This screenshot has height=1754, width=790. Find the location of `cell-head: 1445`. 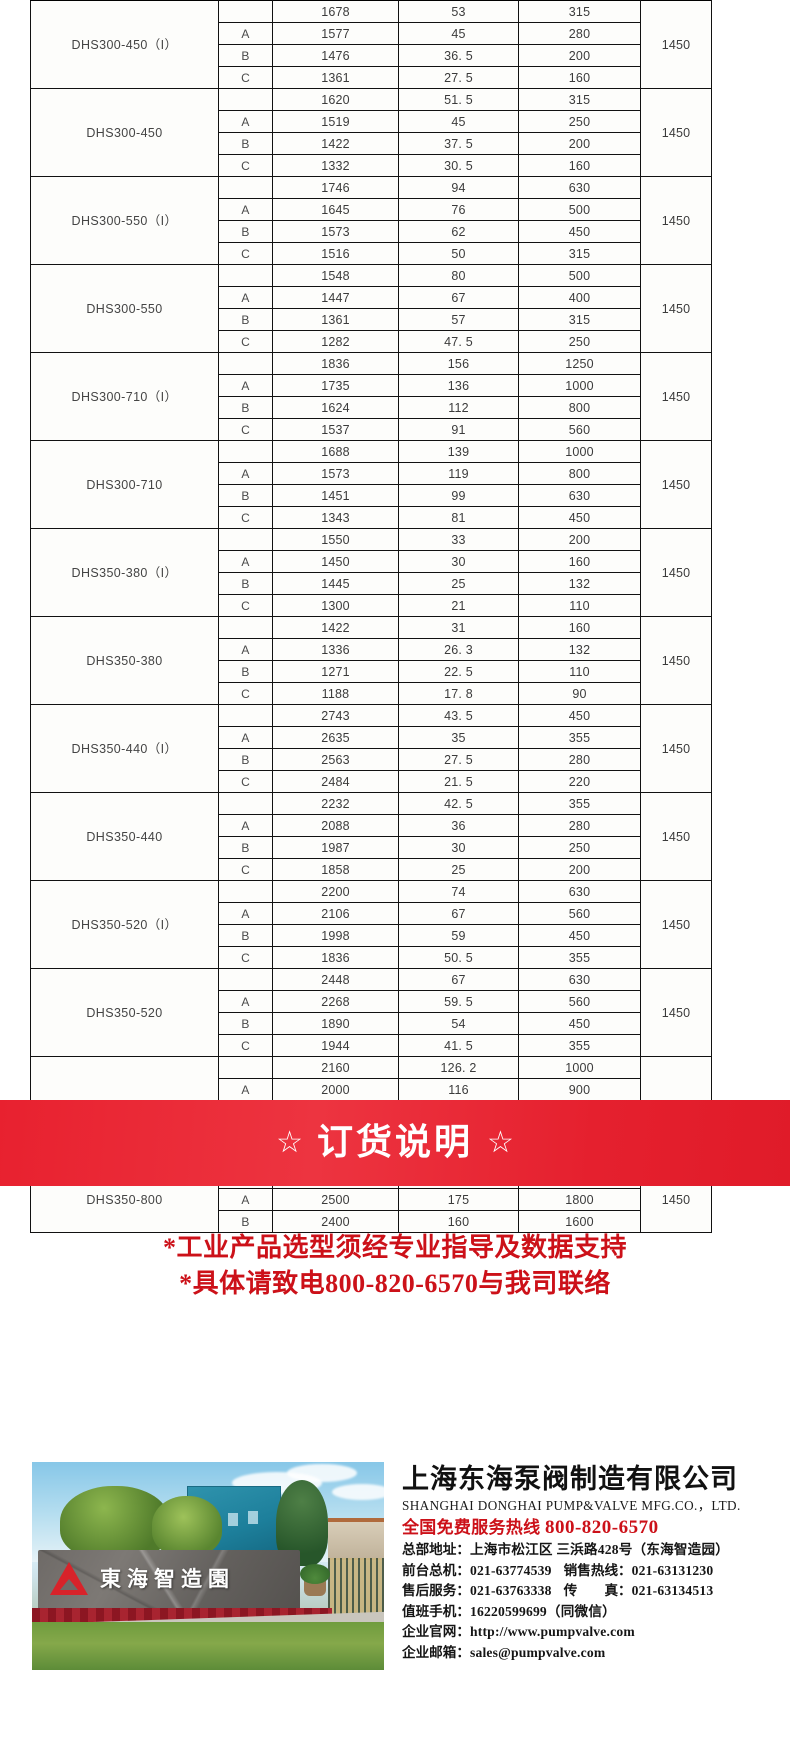

cell-head: 1445 is located at coordinates (335, 583).